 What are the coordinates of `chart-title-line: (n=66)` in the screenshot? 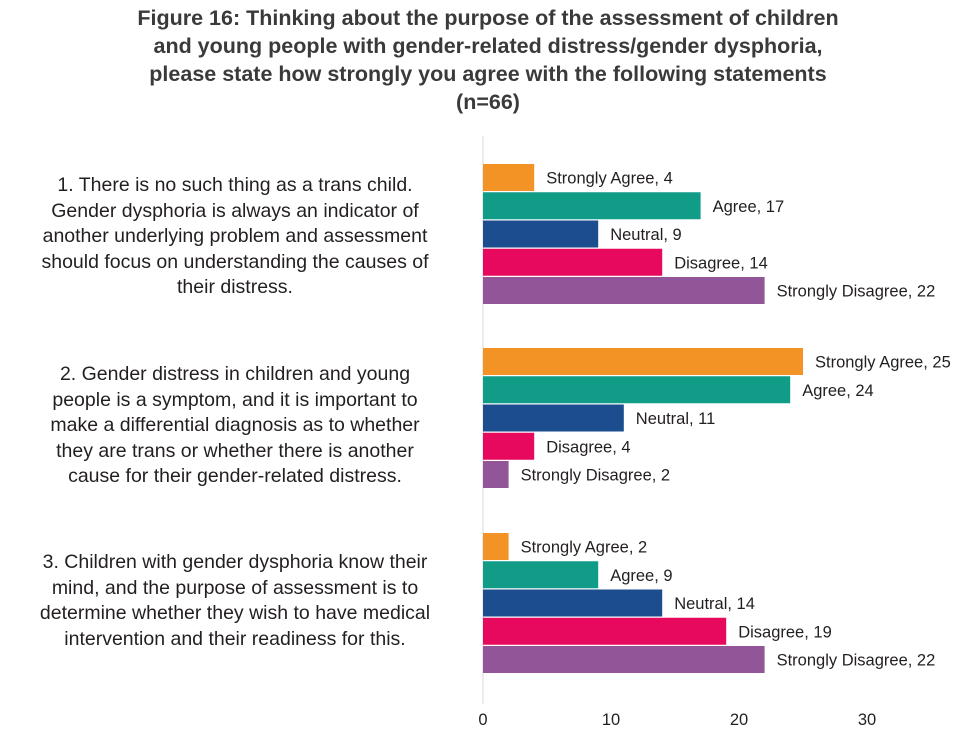 It's located at (488, 102).